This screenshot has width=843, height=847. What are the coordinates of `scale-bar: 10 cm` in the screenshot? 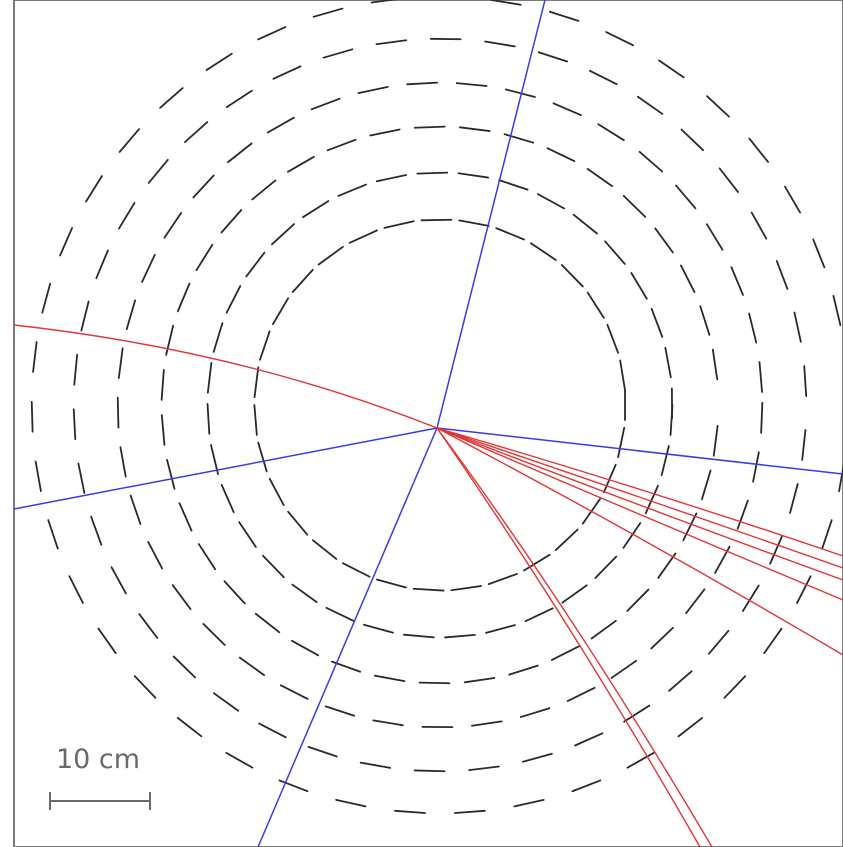 It's located at (100, 777).